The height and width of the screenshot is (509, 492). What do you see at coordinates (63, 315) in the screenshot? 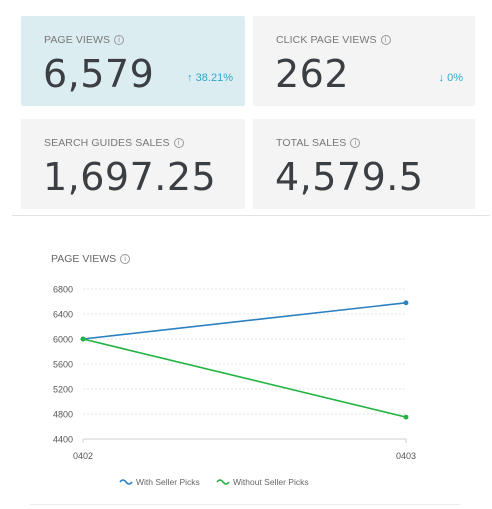
I see `y-tick-label: 6400` at bounding box center [63, 315].